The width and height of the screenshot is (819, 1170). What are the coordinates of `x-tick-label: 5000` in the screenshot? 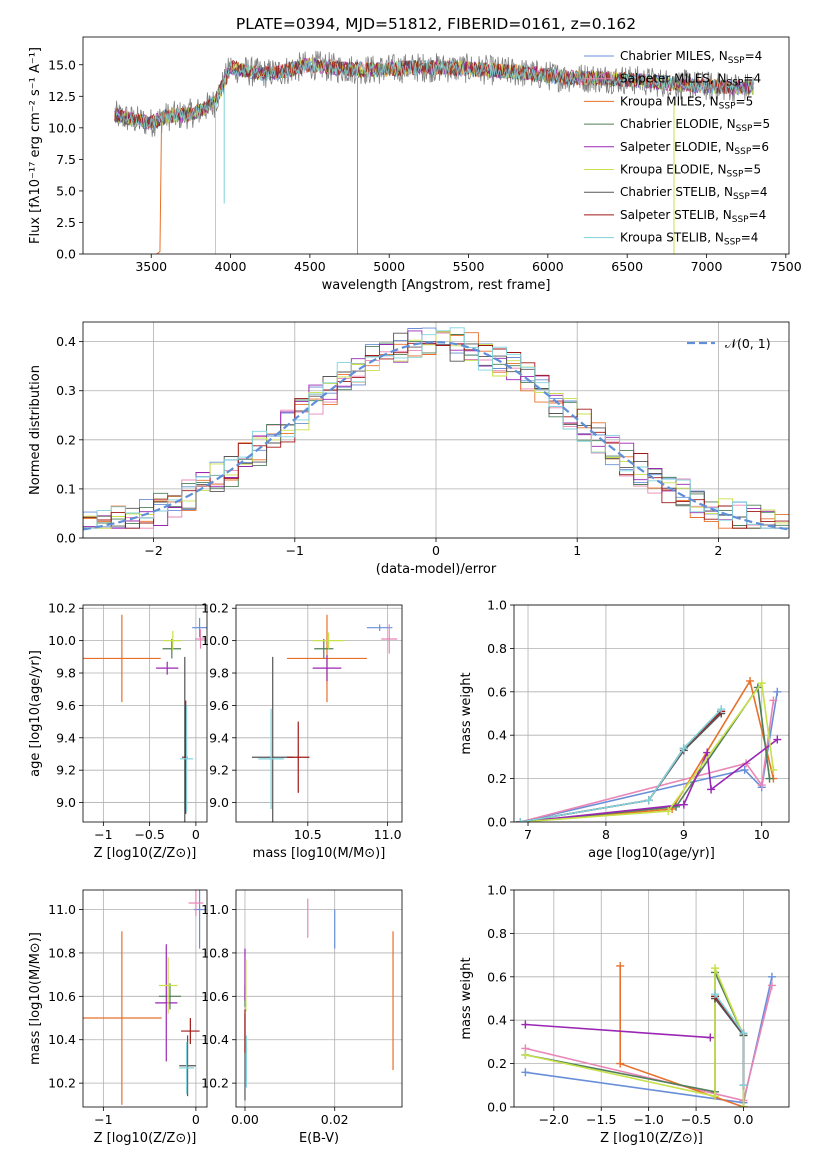 It's located at (389, 266).